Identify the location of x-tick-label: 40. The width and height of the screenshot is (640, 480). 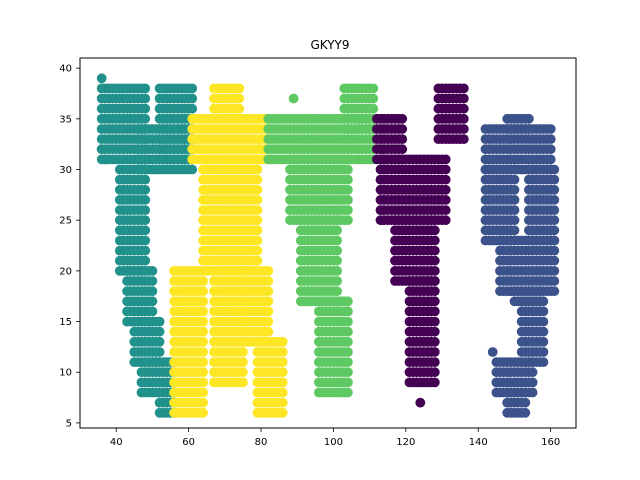
(116, 442).